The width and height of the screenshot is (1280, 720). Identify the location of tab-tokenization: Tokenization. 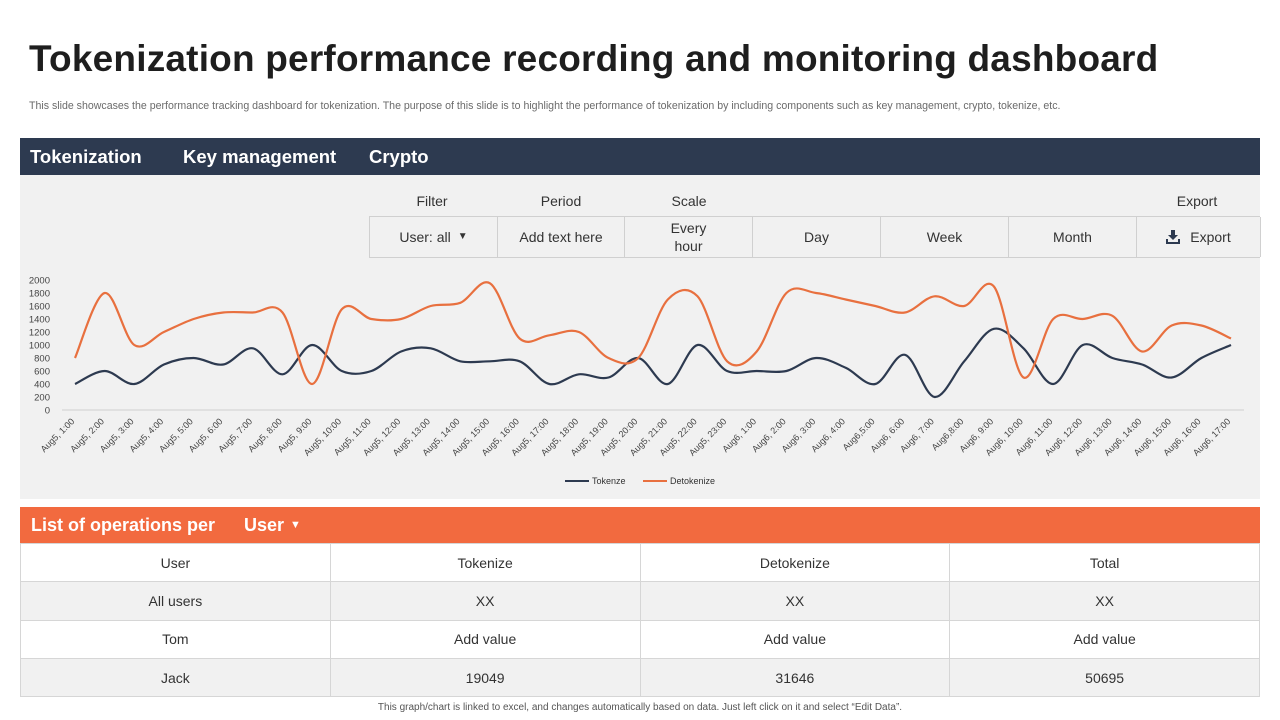
(86, 156).